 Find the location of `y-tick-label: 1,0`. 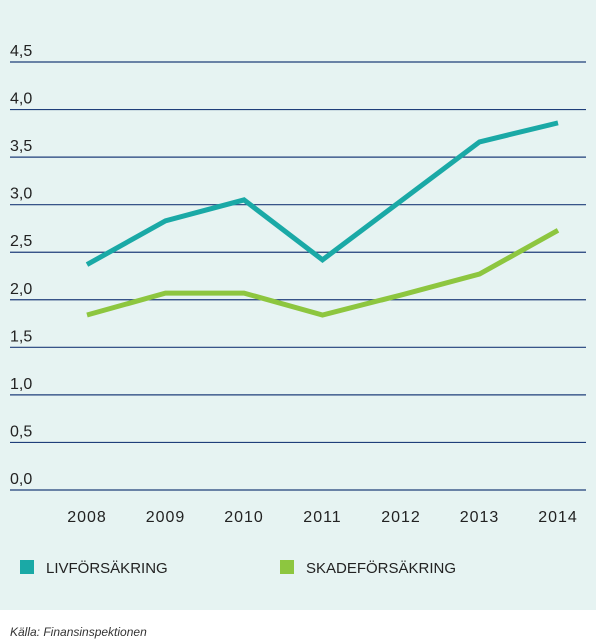

y-tick-label: 1,0 is located at coordinates (21, 384).